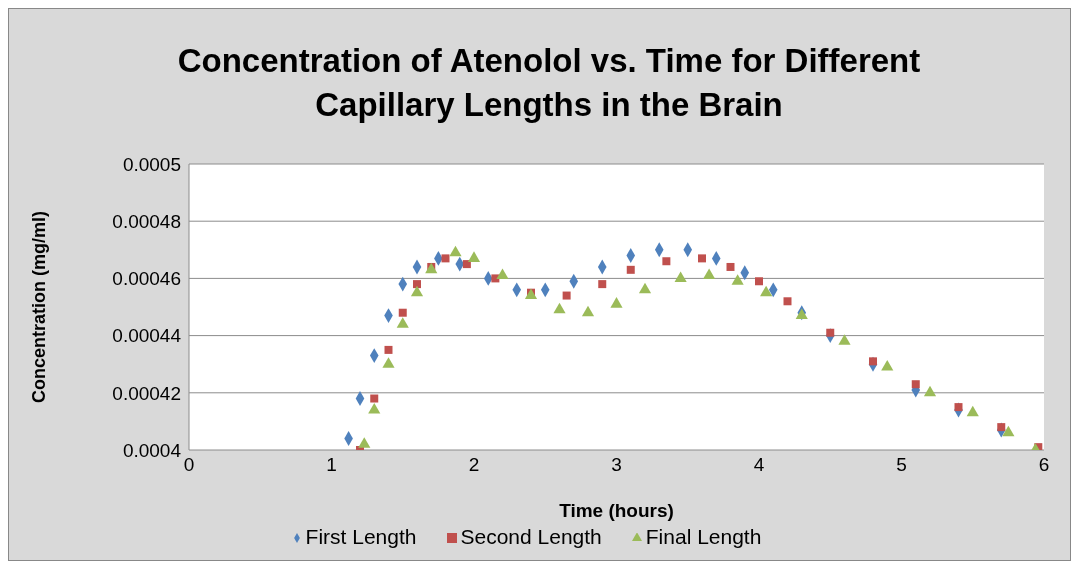 This screenshot has height=569, width=1079. I want to click on legend-label: Second Length, so click(531, 536).